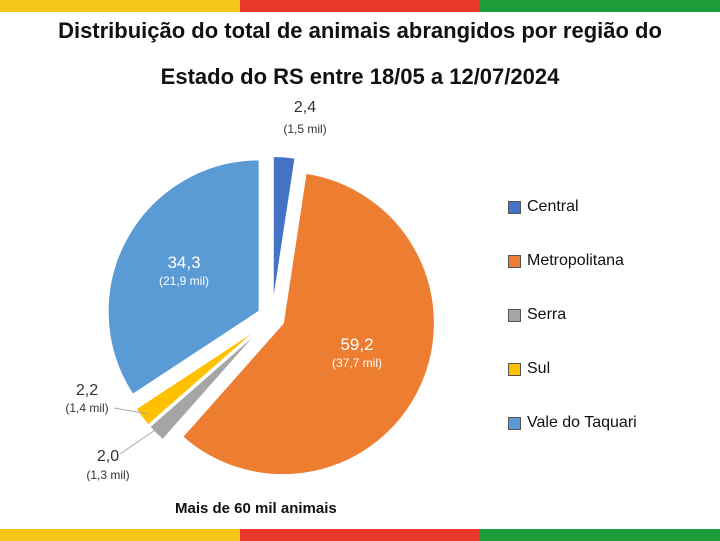 The image size is (720, 541). Describe the element at coordinates (304, 129) in the screenshot. I see `data-sublabel: (1,5 mil)` at that location.